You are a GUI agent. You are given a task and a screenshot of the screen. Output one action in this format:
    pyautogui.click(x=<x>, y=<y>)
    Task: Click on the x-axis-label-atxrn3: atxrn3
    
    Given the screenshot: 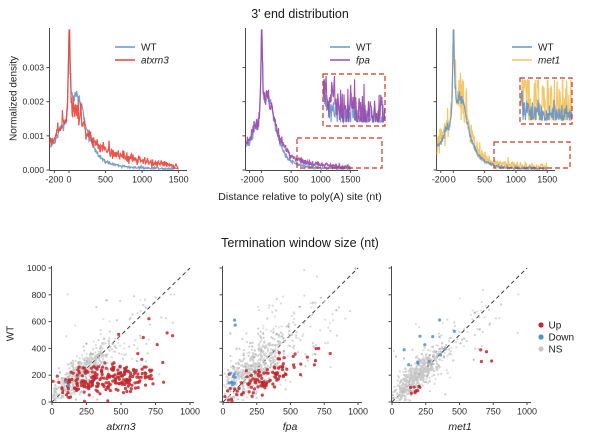 What is the action you would take?
    pyautogui.click(x=120, y=427)
    